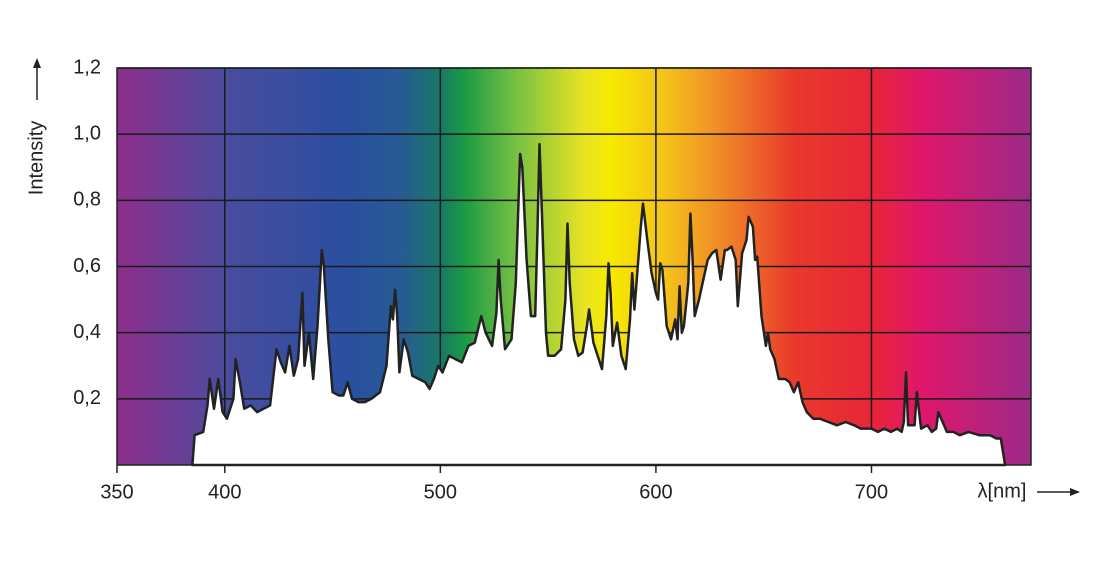  Describe the element at coordinates (1075, 492) in the screenshot. I see `x-arrow-head` at that location.